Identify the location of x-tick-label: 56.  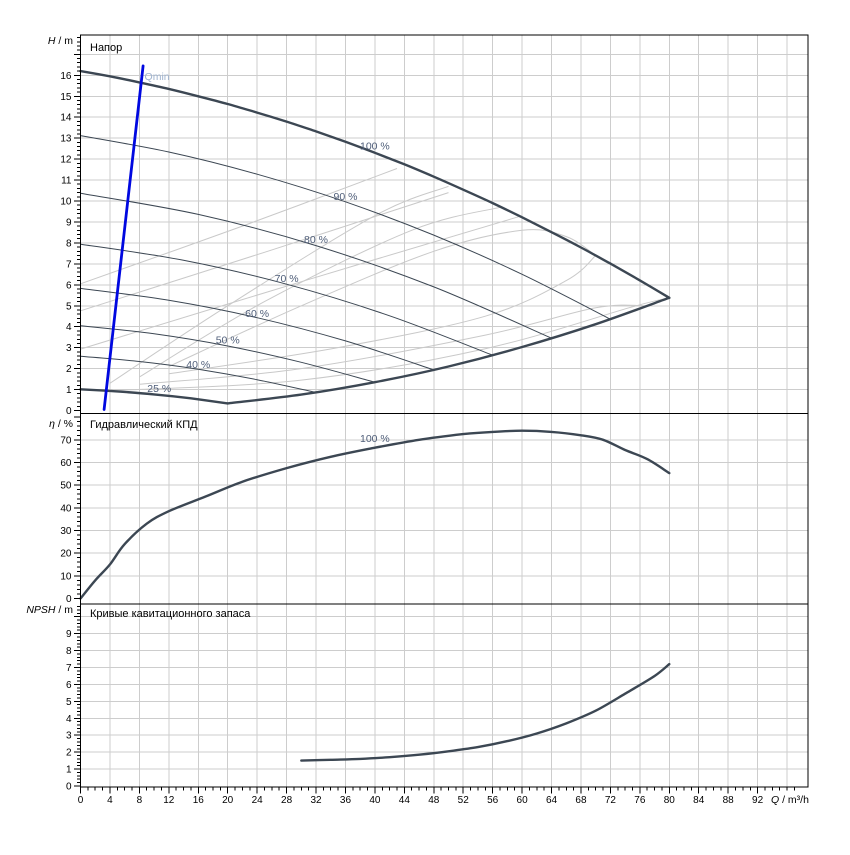
(493, 800).